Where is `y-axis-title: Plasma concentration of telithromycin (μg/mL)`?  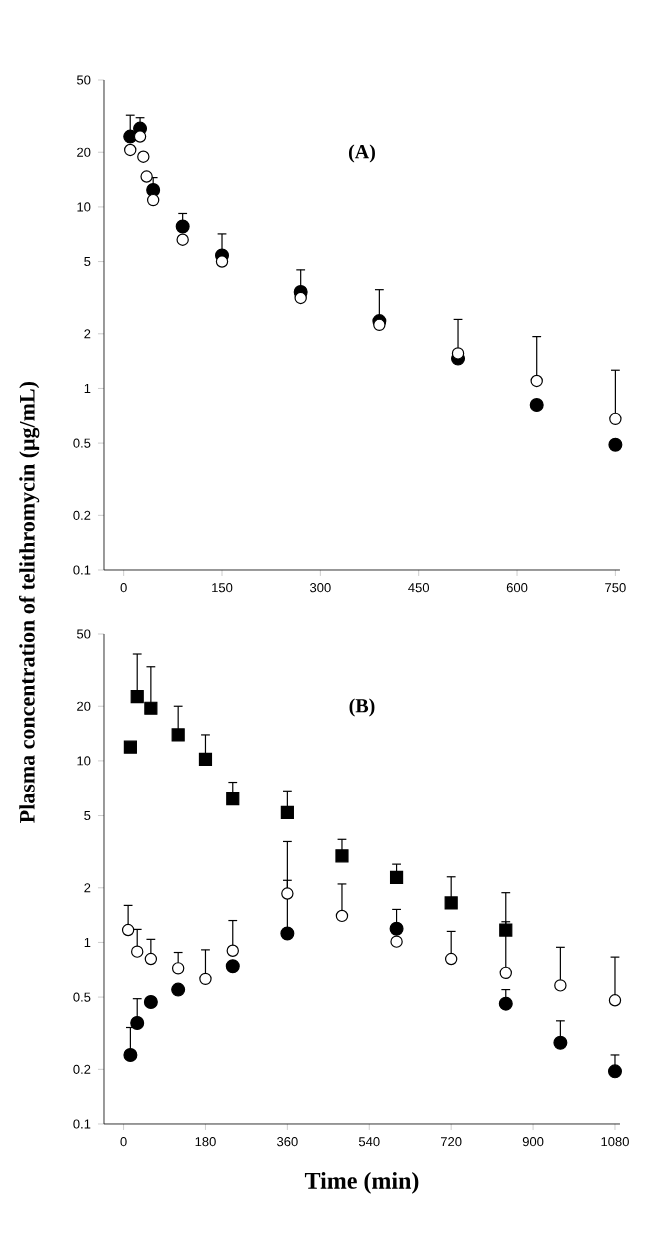
y-axis-title: Plasma concentration of telithromycin (μg/mL) is located at coordinates (29, 602).